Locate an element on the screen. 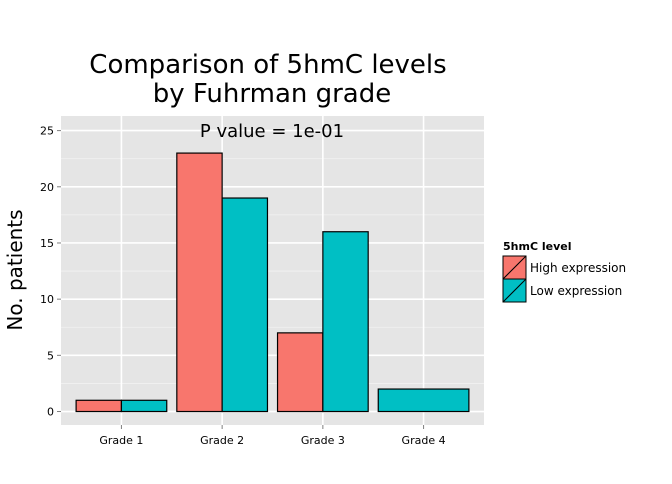 This screenshot has height=484, width=672. y-tick-label: 20 is located at coordinates (47, 187).